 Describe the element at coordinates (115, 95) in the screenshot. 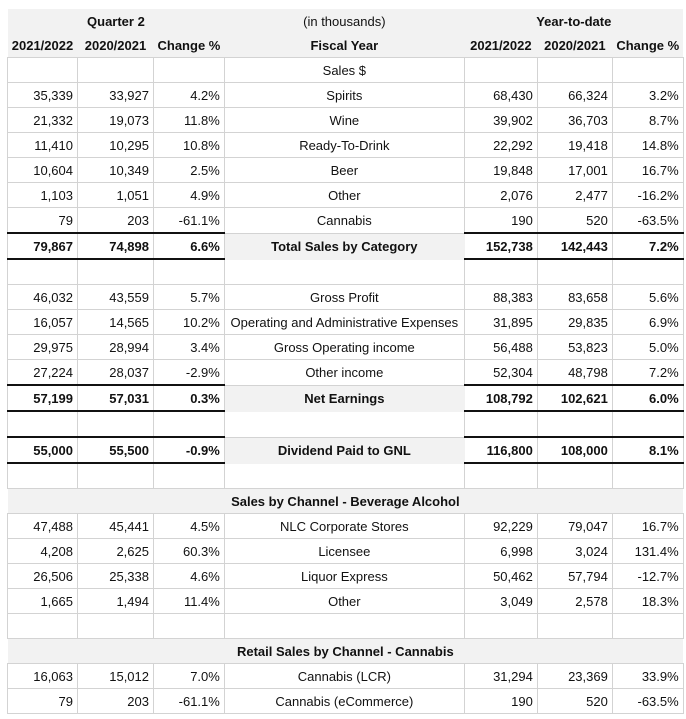

I see `cell-q-prev: 33,927` at that location.